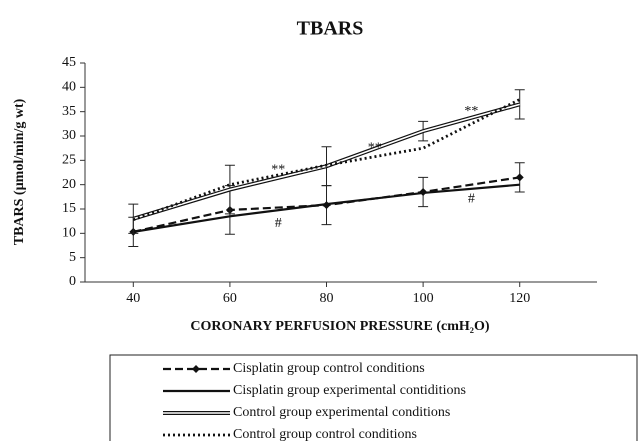  I want to click on chart-title: TBARS, so click(330, 29).